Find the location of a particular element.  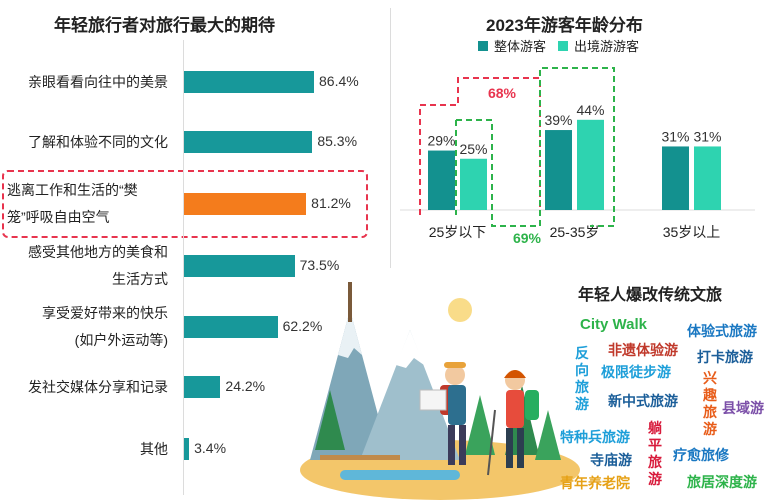

culture-vertical-tag: 兴趣旅游 is located at coordinates (710, 403).